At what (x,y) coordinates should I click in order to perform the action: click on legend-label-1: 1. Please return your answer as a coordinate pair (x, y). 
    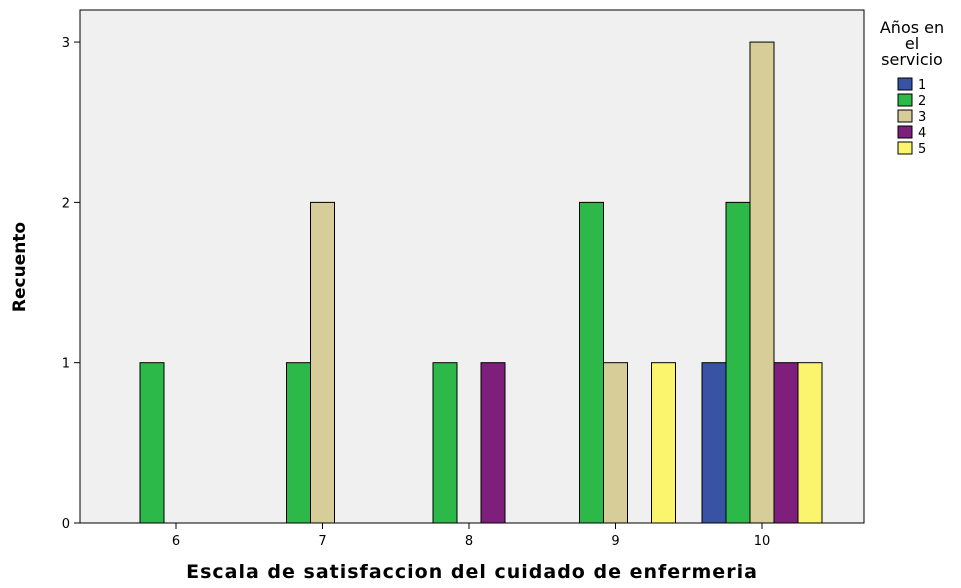
    Looking at the image, I should click on (922, 85).